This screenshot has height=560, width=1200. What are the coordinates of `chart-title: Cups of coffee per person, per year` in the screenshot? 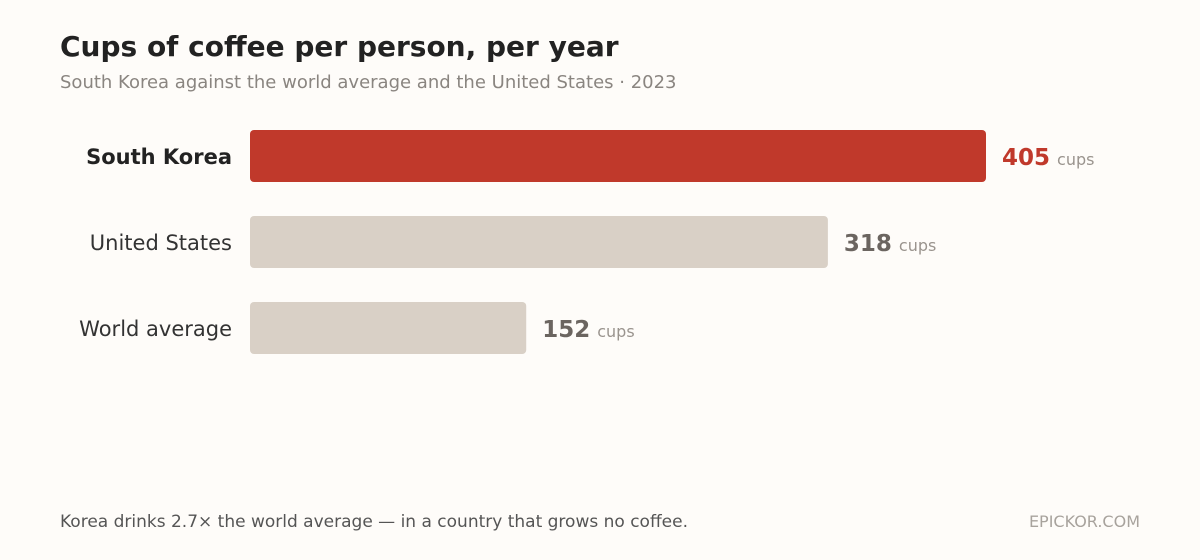 It's located at (339, 46).